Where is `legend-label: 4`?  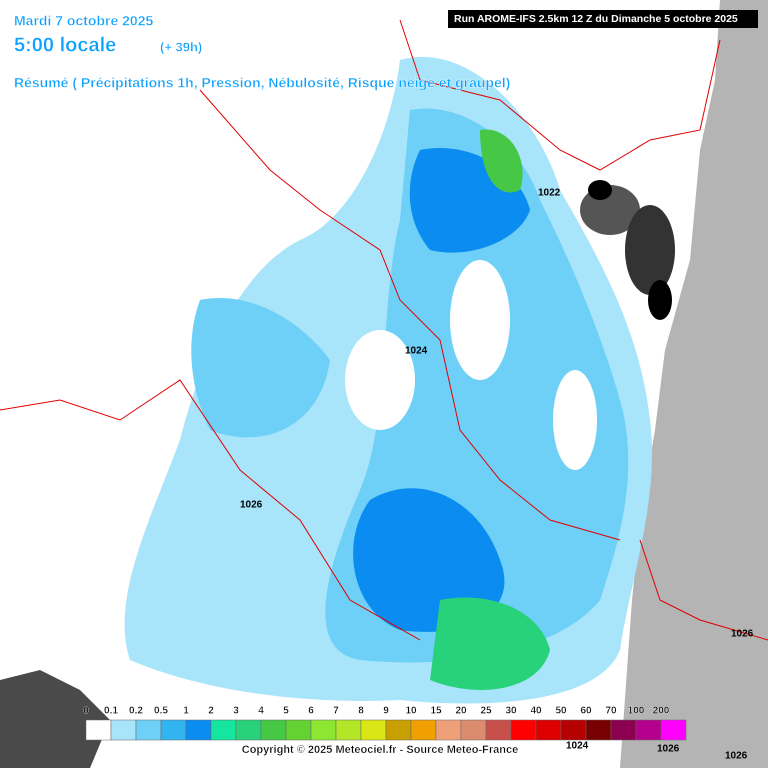
legend-label: 4 is located at coordinates (261, 711).